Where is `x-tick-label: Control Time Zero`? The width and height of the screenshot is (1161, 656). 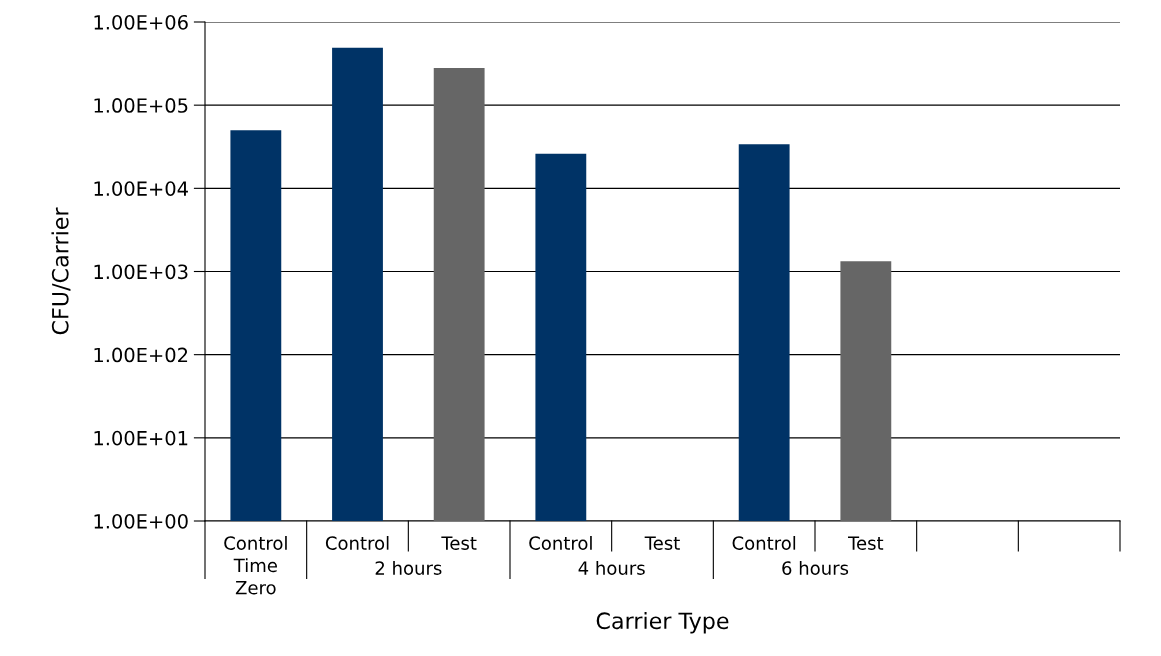 x-tick-label: Control Time Zero is located at coordinates (255, 565).